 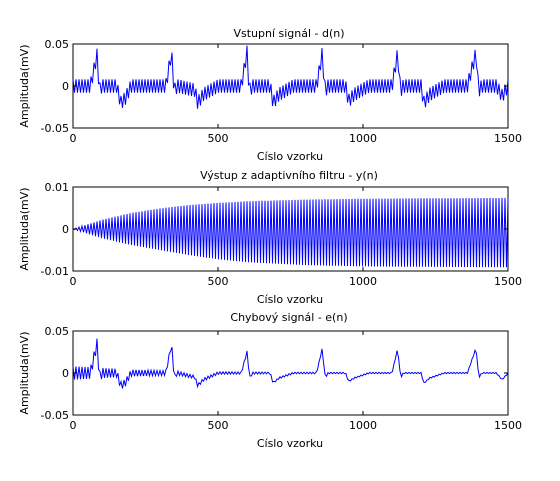 What do you see at coordinates (288, 317) in the screenshot?
I see `subplot-title: Chybový signál - e(n)` at bounding box center [288, 317].